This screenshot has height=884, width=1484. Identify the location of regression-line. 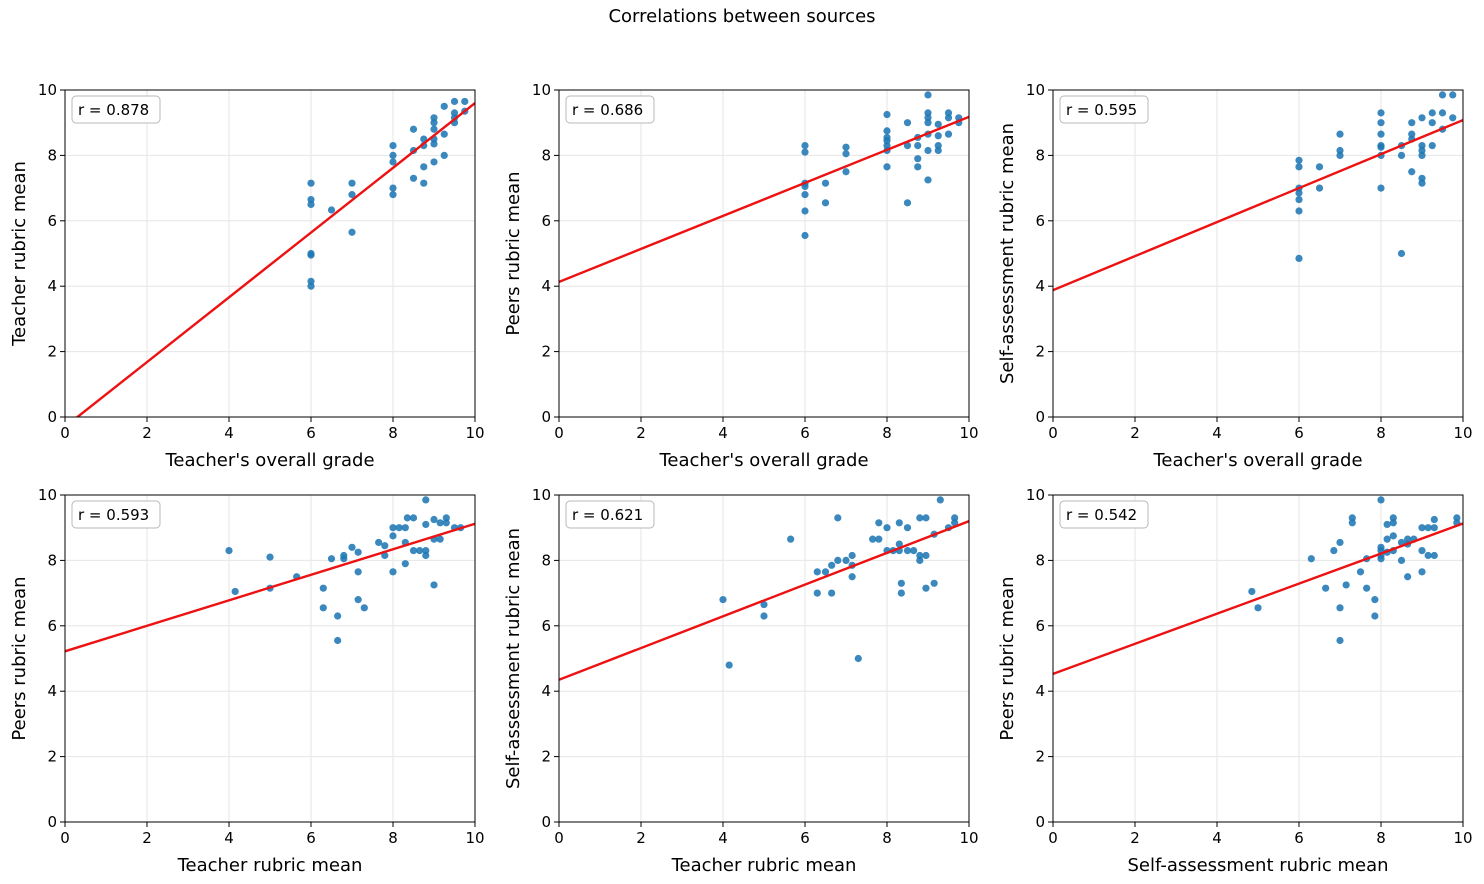
(270, 587).